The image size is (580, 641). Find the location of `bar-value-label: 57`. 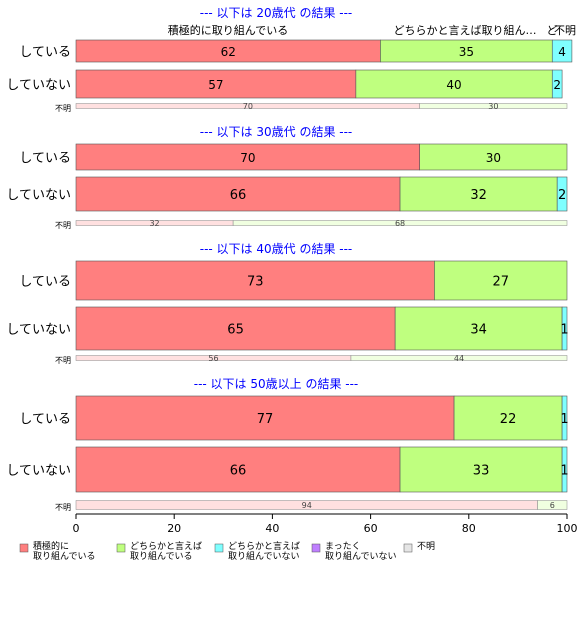

bar-value-label: 57 is located at coordinates (215, 85).